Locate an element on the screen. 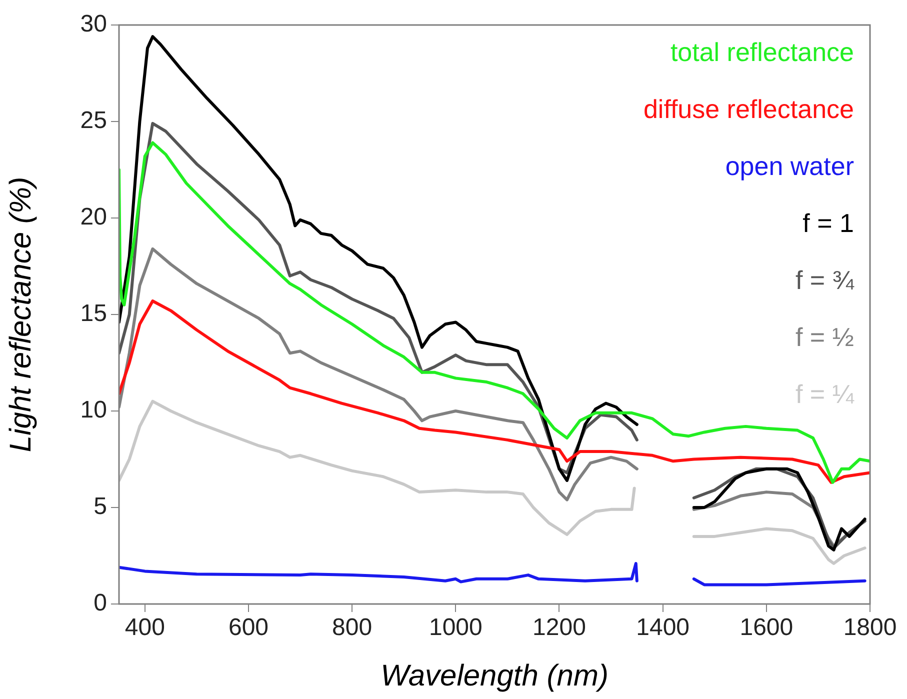 This screenshot has height=699, width=907. x-tick-label: 1800 is located at coordinates (870, 628).